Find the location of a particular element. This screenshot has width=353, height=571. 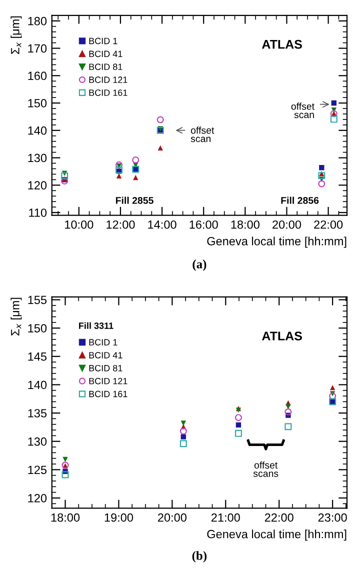

y-tick-label: 110 is located at coordinates (38, 212).